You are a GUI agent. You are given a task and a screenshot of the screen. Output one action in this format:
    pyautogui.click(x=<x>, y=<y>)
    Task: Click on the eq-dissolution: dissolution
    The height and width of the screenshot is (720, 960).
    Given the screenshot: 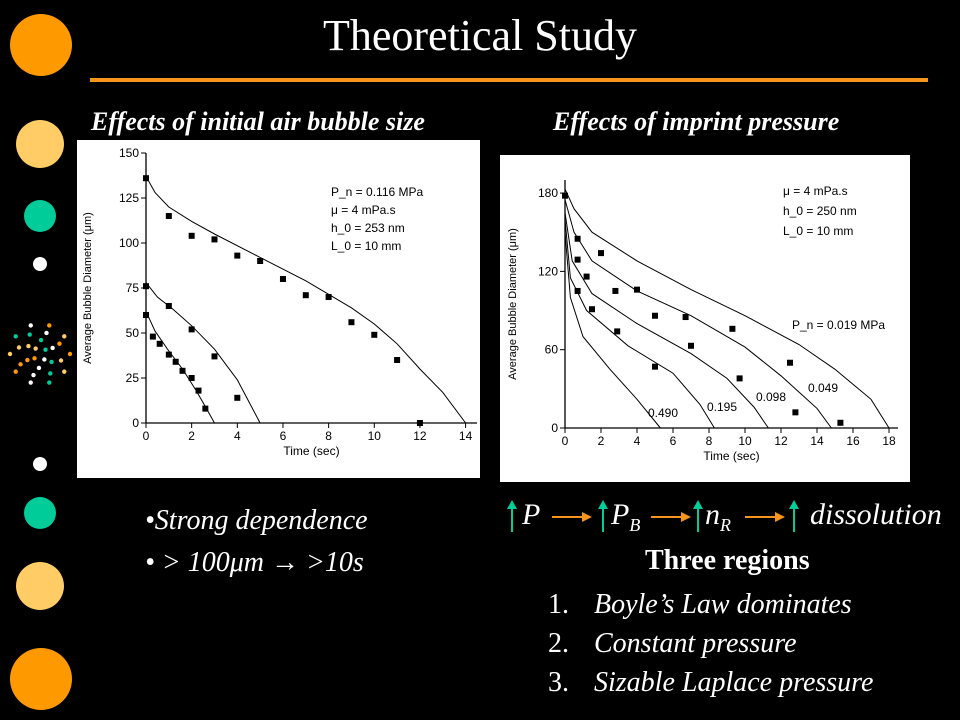 What is the action you would take?
    pyautogui.click(x=876, y=514)
    